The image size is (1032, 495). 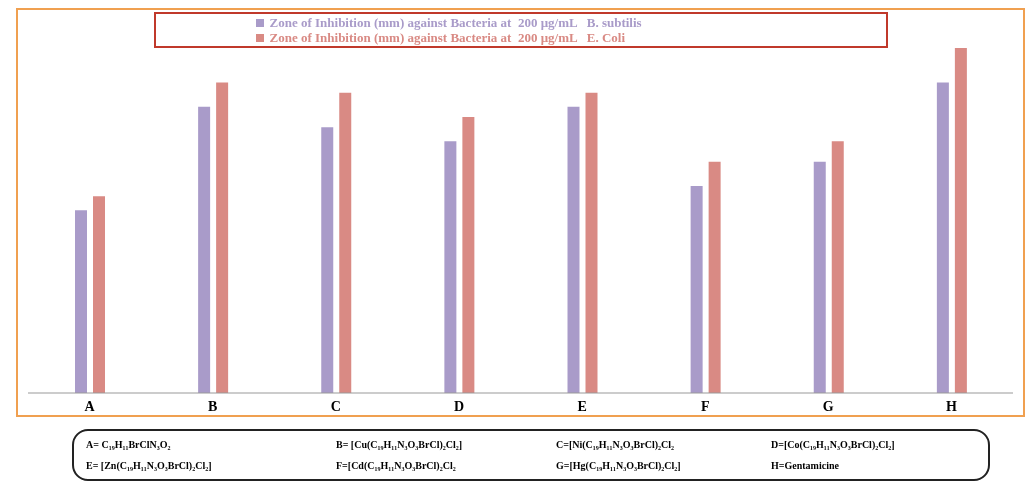 I want to click on text: G=[Hg(C₁₉H₁₁N₃O₃BrCl)₂Cl₂], so click(x=619, y=465).